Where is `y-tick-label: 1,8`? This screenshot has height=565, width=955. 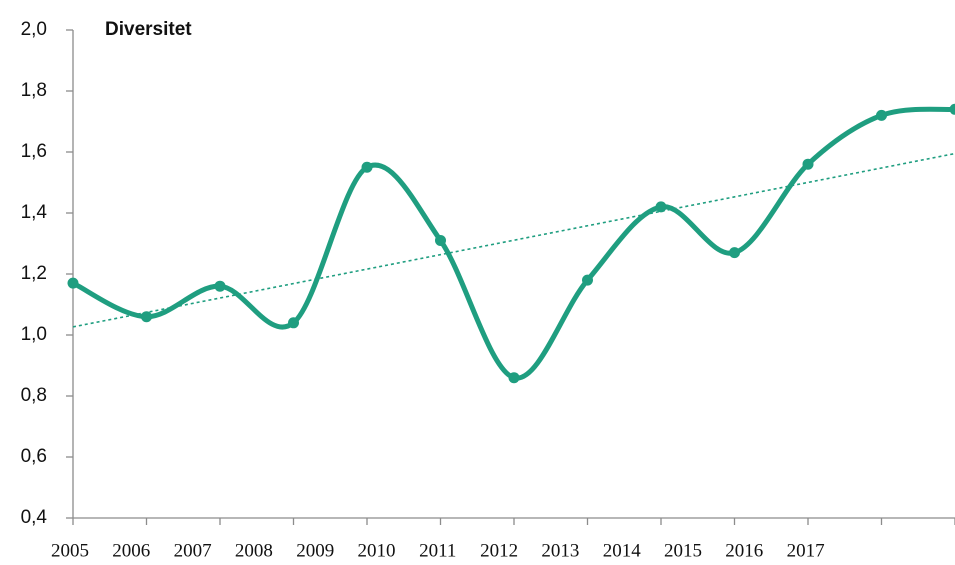
y-tick-label: 1,8 is located at coordinates (34, 90).